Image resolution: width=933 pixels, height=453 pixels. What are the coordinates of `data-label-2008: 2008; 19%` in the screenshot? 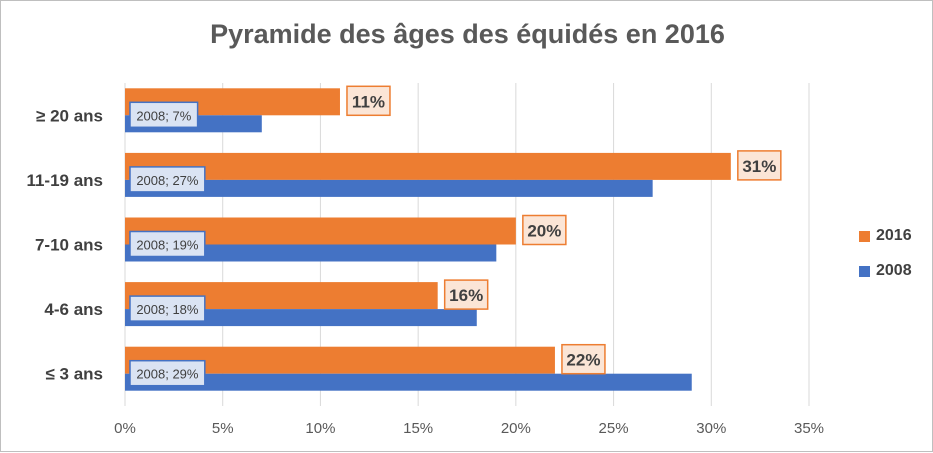 It's located at (167, 245).